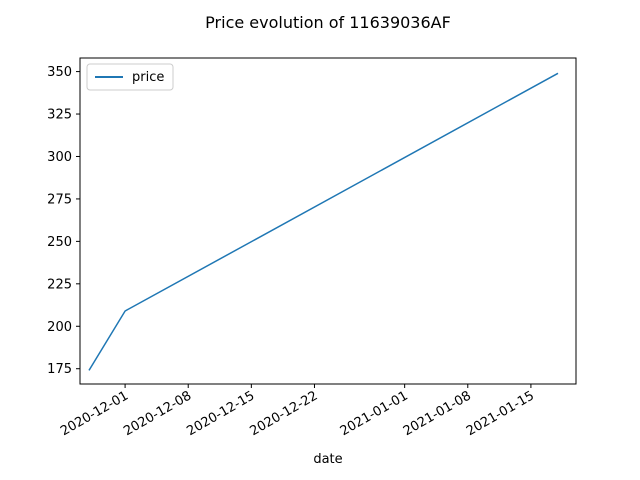  I want to click on chart-title: Price evolution of 11639036AF, so click(328, 22).